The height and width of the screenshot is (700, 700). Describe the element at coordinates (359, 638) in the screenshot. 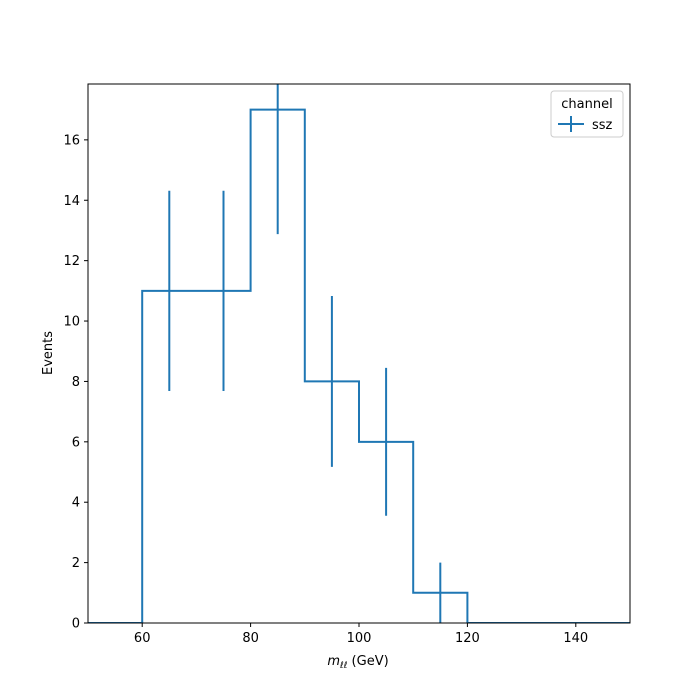

I see `x-tick-label-100: 100` at that location.